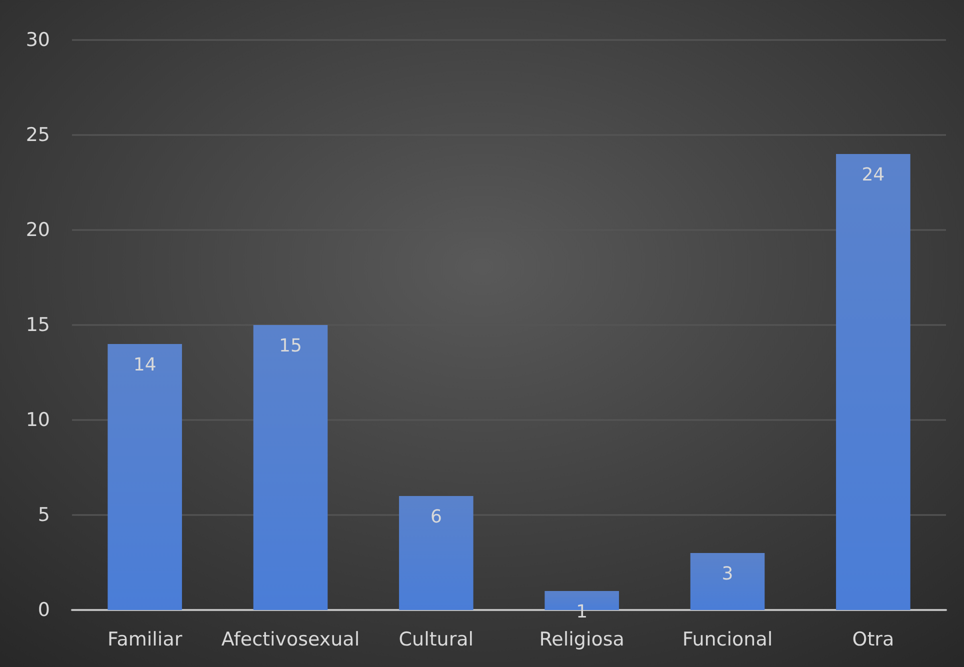 This screenshot has height=667, width=964. What do you see at coordinates (38, 420) in the screenshot?
I see `y-tick-label: 10` at bounding box center [38, 420].